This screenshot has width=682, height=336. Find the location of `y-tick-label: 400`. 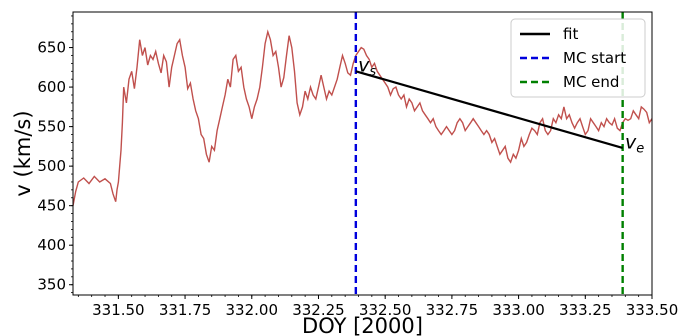

y-tick-label: 400 is located at coordinates (51, 245).